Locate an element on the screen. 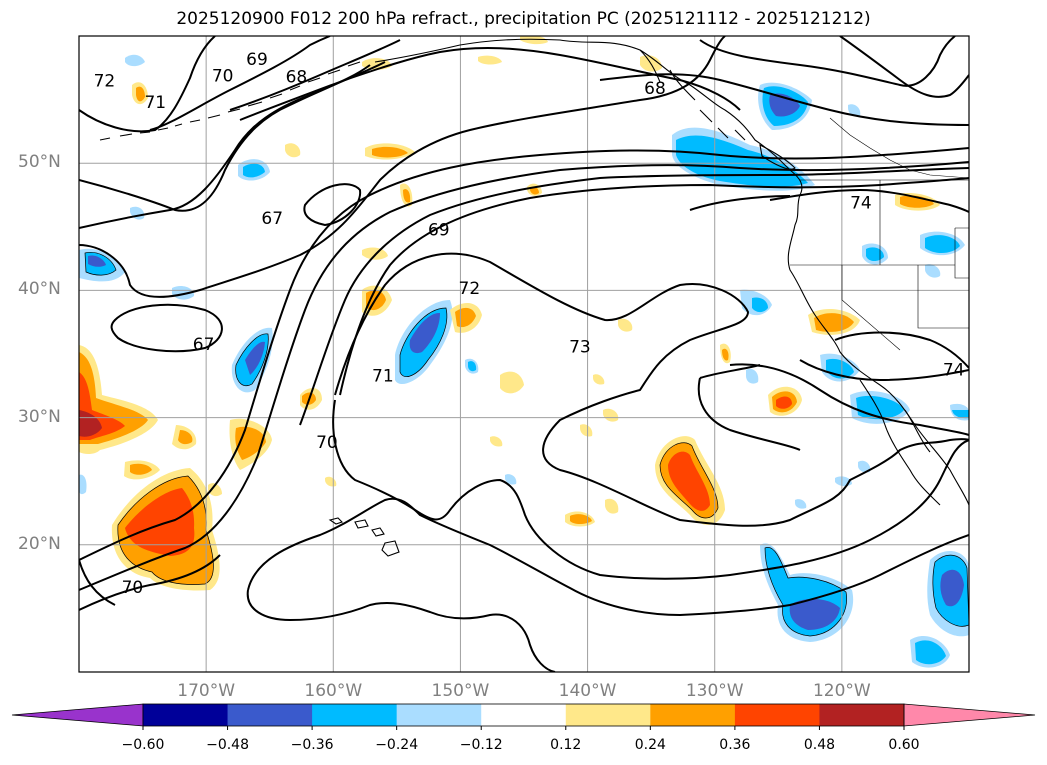  colorbar-tick-label: 0.36 is located at coordinates (735, 745).